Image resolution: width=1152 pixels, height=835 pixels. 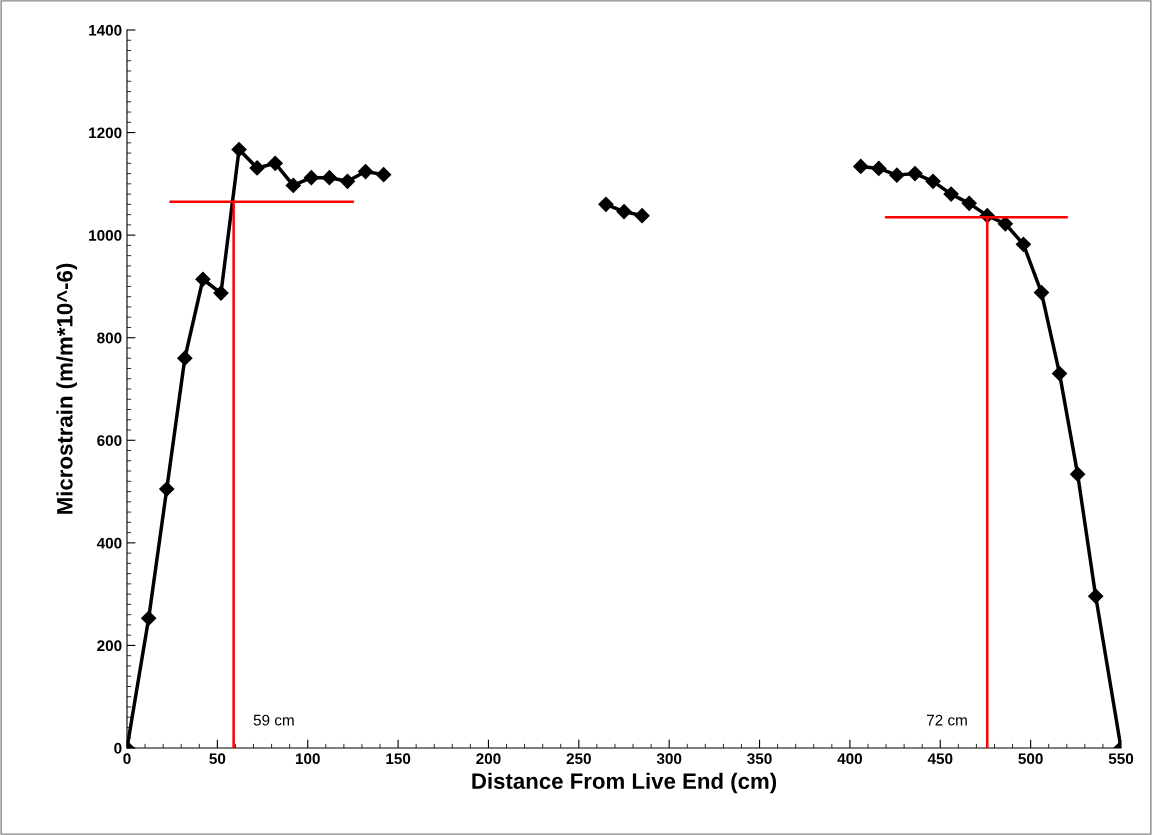 I want to click on y-axis-title: Microstrain (m/m*10^-6), so click(x=67, y=388).